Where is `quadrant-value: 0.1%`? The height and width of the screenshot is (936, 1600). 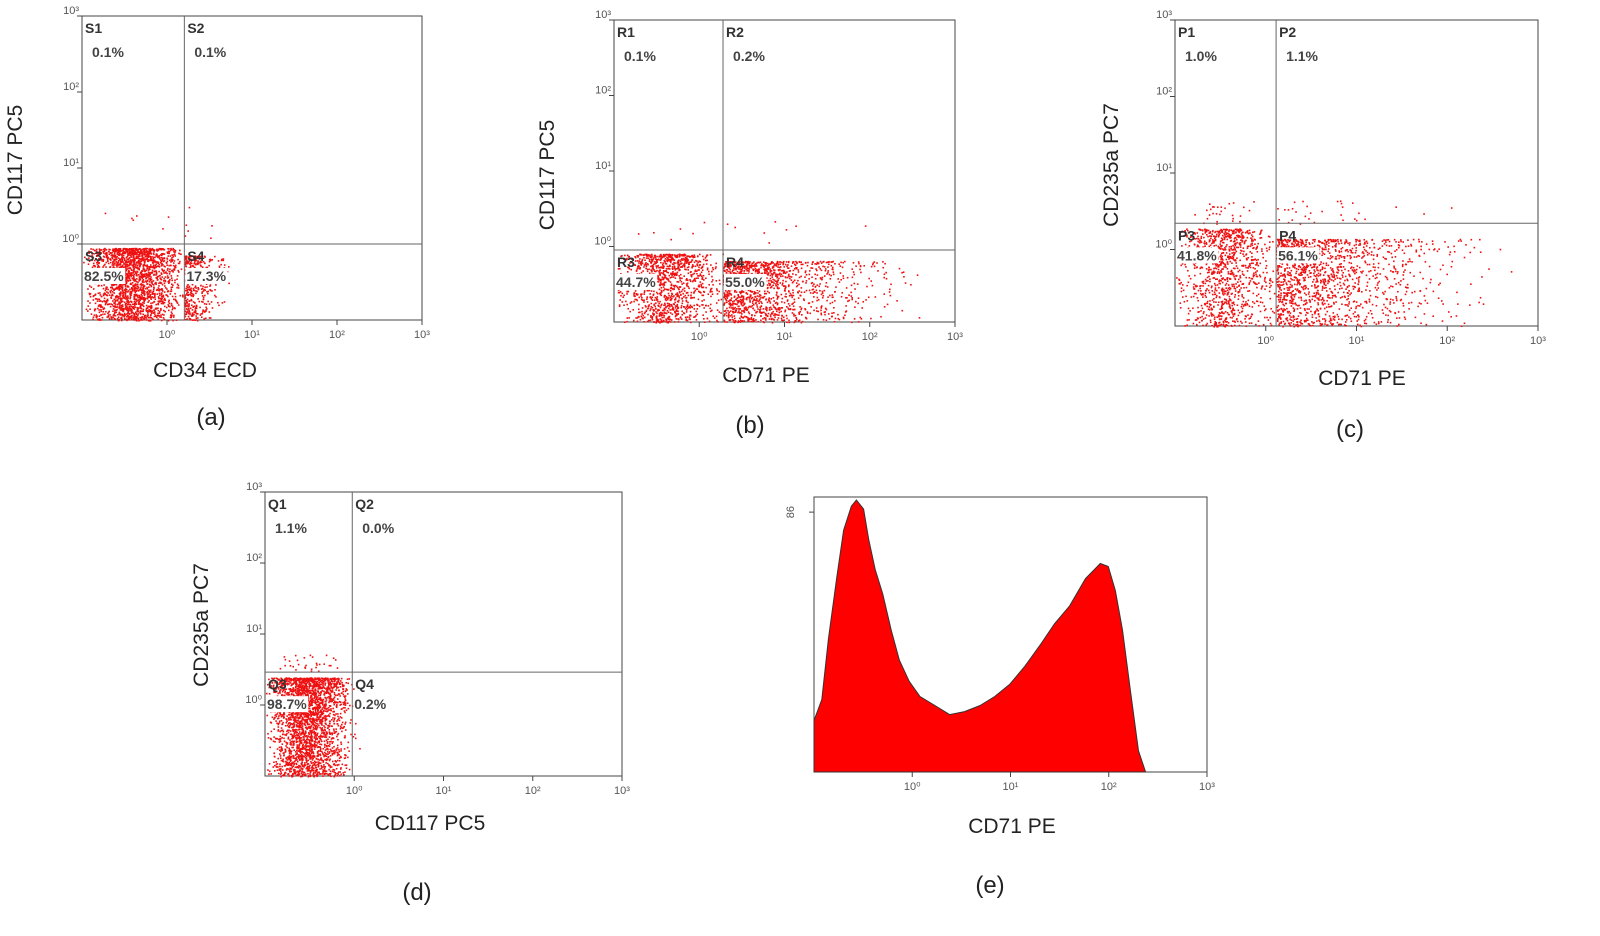
quadrant-value: 0.1% is located at coordinates (108, 52).